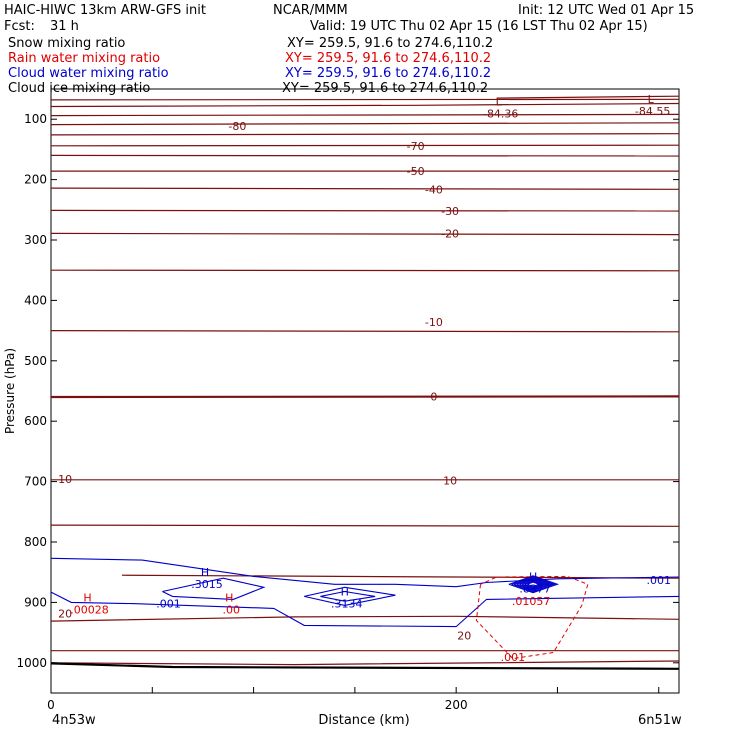  I want to click on x-tick-label: 0, so click(51, 705).